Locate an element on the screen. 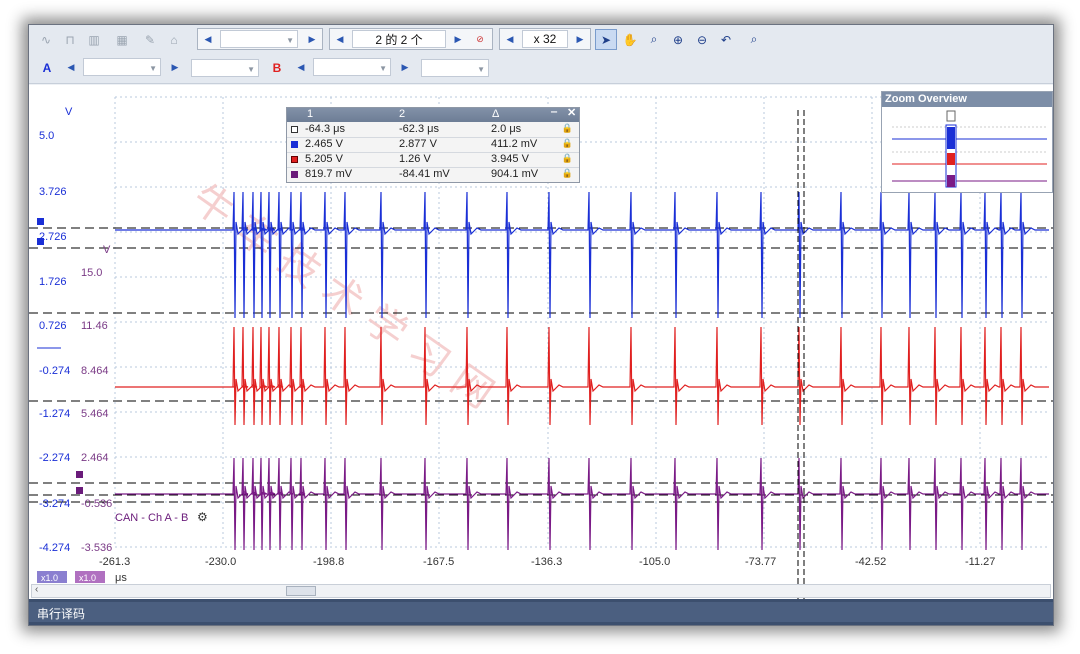 The height and width of the screenshot is (654, 1080). measurement-row-channel-a: 2.465 V 2.877 V 411.2 mV 🔒 is located at coordinates (433, 145).